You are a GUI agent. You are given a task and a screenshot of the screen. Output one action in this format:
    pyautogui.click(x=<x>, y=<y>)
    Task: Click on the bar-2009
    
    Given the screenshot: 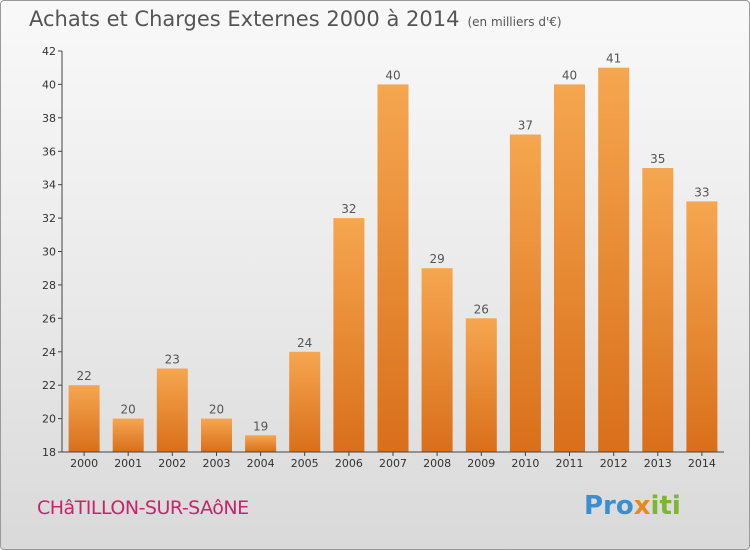 What is the action you would take?
    pyautogui.click(x=481, y=385)
    